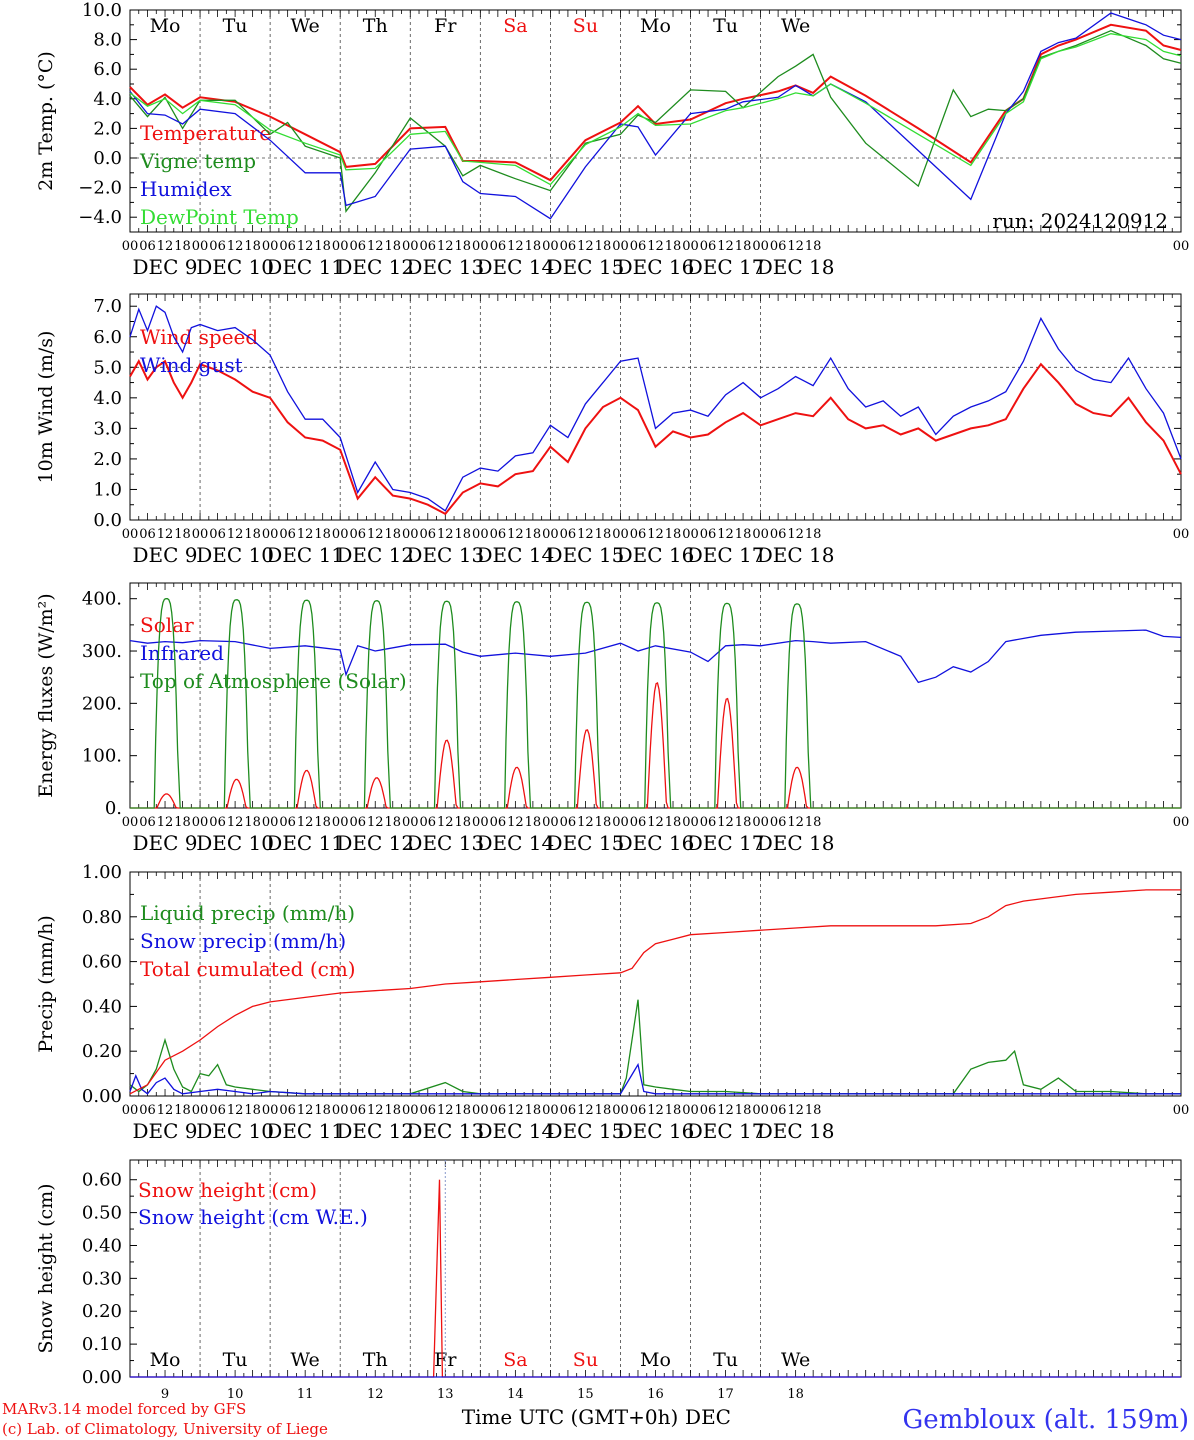  Describe the element at coordinates (655, 1394) in the screenshot. I see `day-number-label: 16` at that location.